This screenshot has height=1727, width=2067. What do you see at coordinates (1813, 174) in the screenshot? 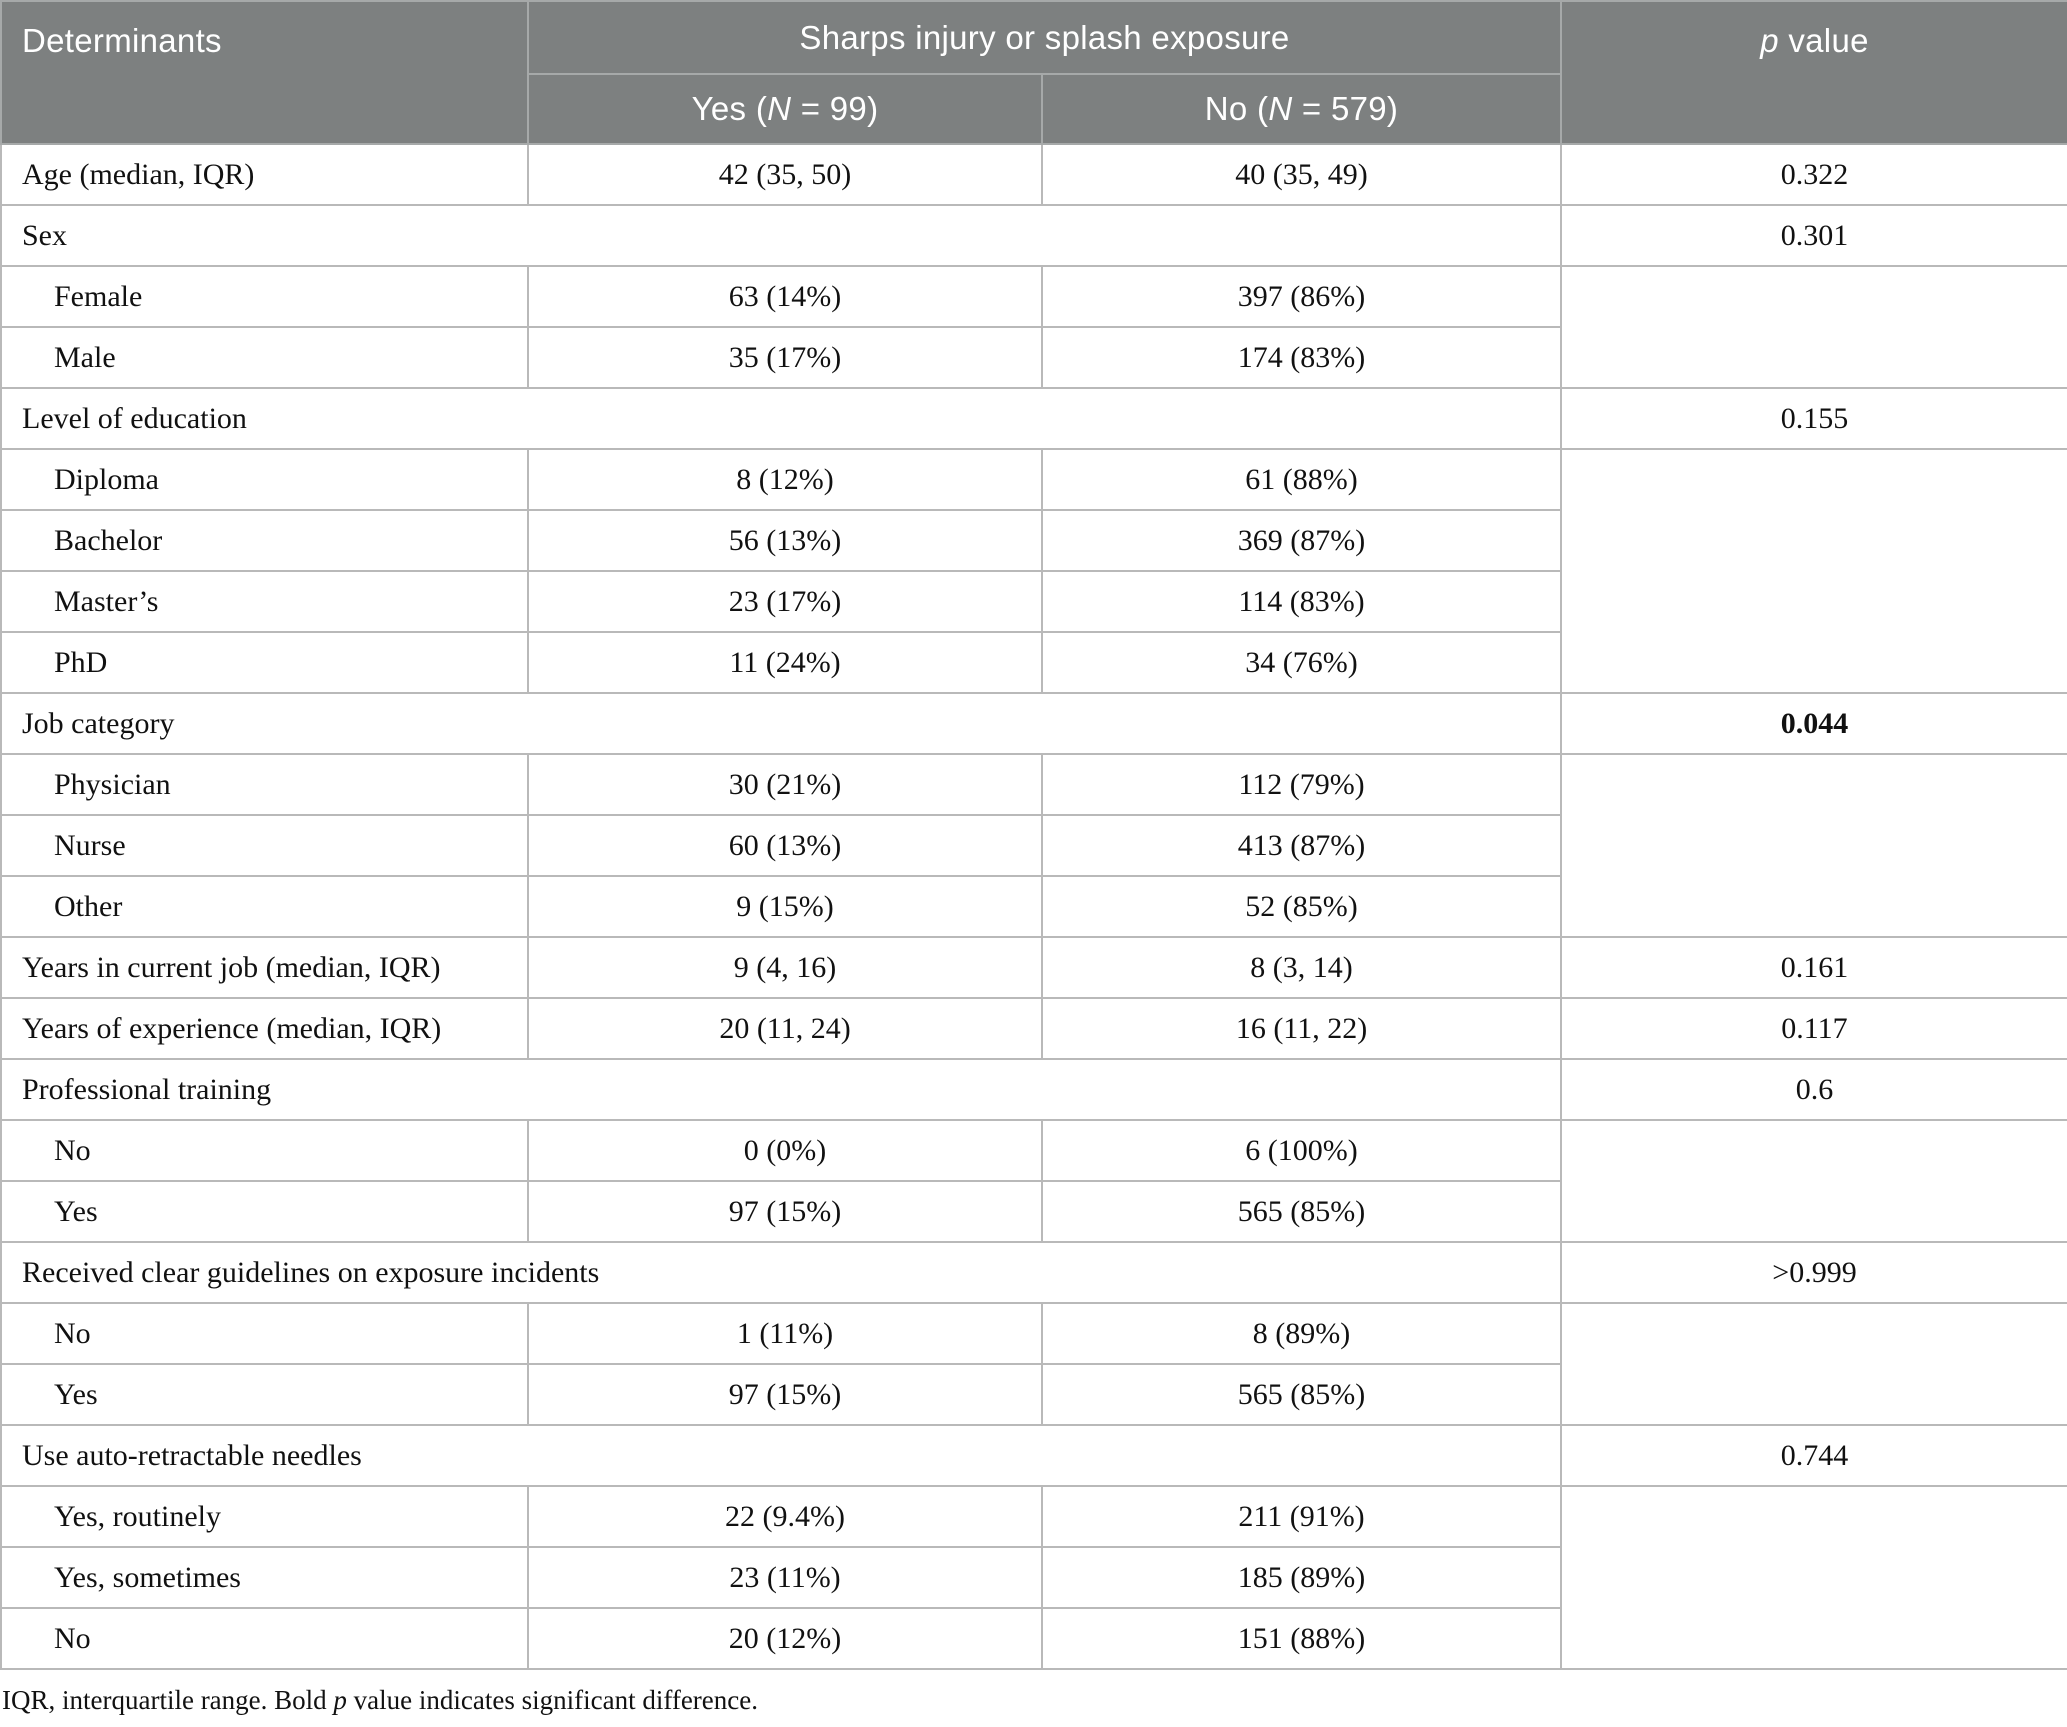
I see `p-value-cell: 0.322` at bounding box center [1813, 174].